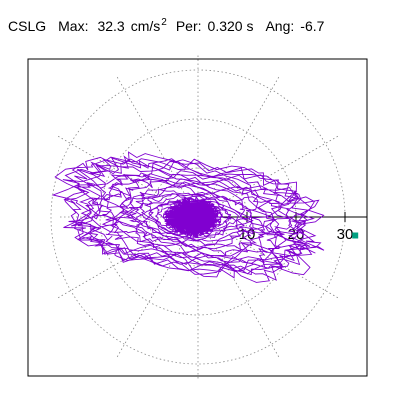 Image resolution: width=400 pixels, height=400 pixels. Describe the element at coordinates (164, 22) in the screenshot. I see `max-unit-exponent: 2` at that location.